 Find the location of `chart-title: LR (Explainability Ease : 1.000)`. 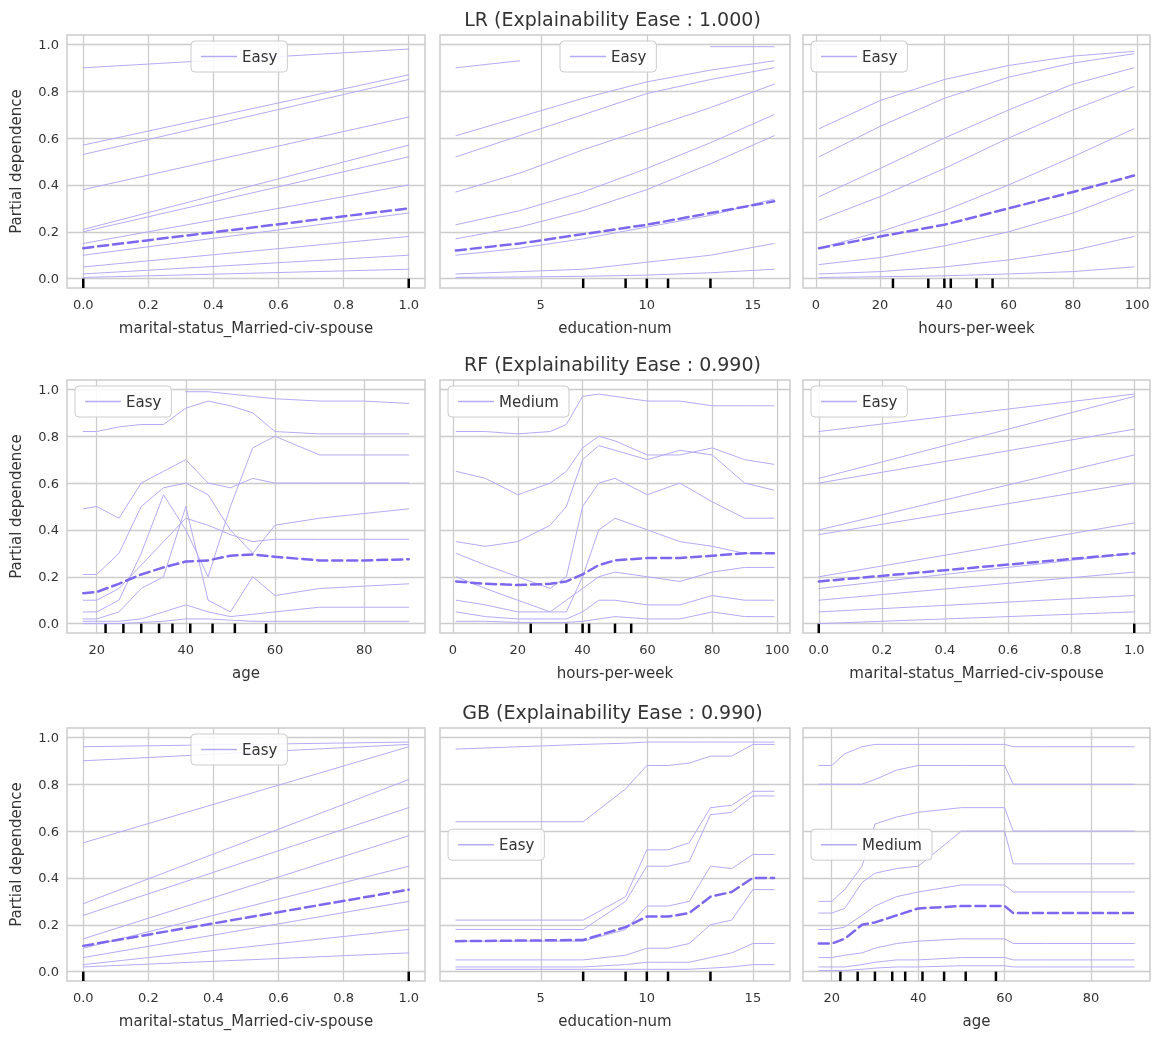

chart-title: LR (Explainability Ease : 1.000) is located at coordinates (612, 18).